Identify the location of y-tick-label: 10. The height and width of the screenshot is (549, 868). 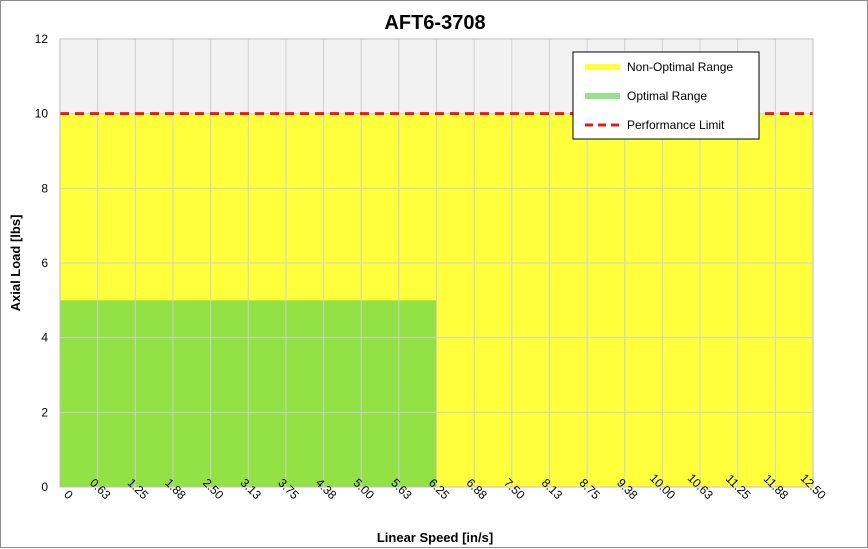
(42, 114).